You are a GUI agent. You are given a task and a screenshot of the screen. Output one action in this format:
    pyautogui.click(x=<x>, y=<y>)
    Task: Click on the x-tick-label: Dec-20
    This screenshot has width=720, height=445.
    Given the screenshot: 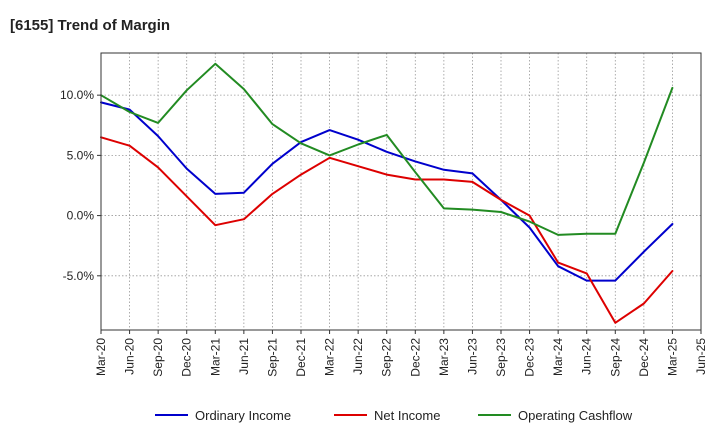 What is the action you would take?
    pyautogui.click(x=187, y=357)
    